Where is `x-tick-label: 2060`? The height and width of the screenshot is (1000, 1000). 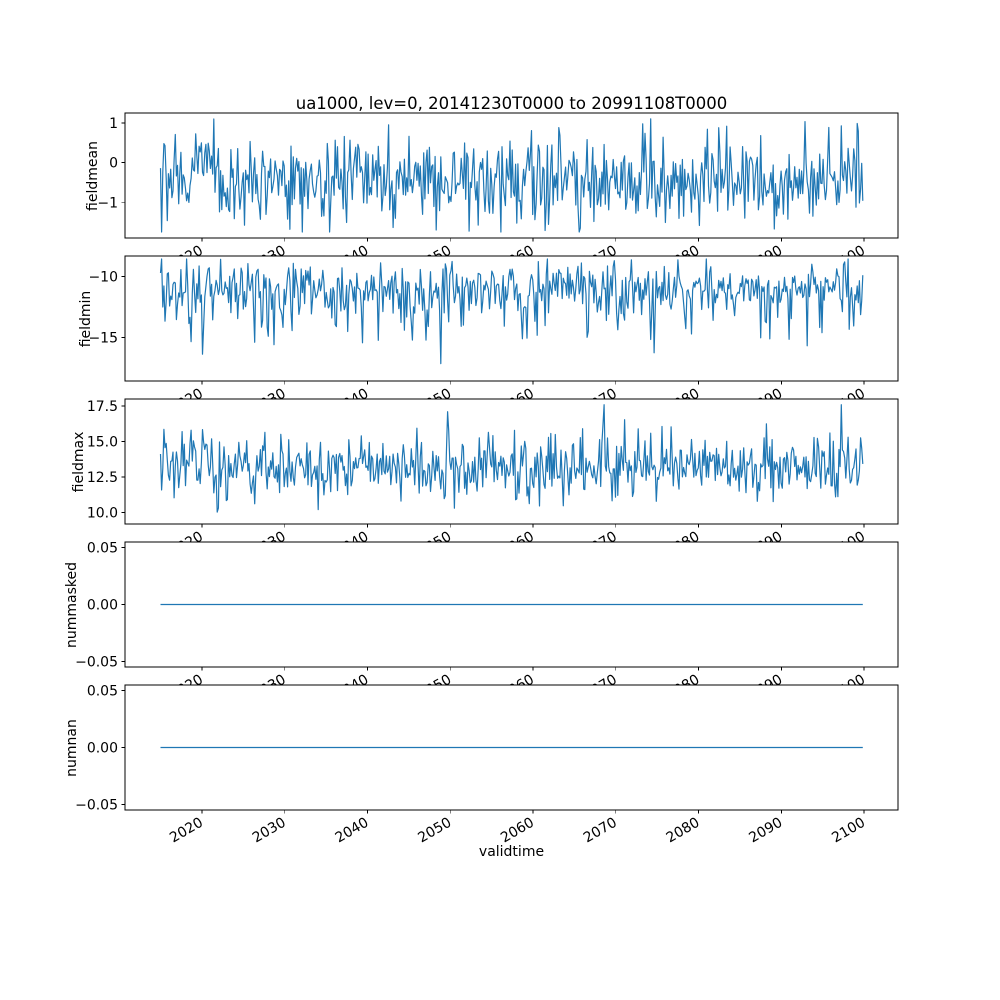
x-tick-label: 2060 is located at coordinates (517, 831).